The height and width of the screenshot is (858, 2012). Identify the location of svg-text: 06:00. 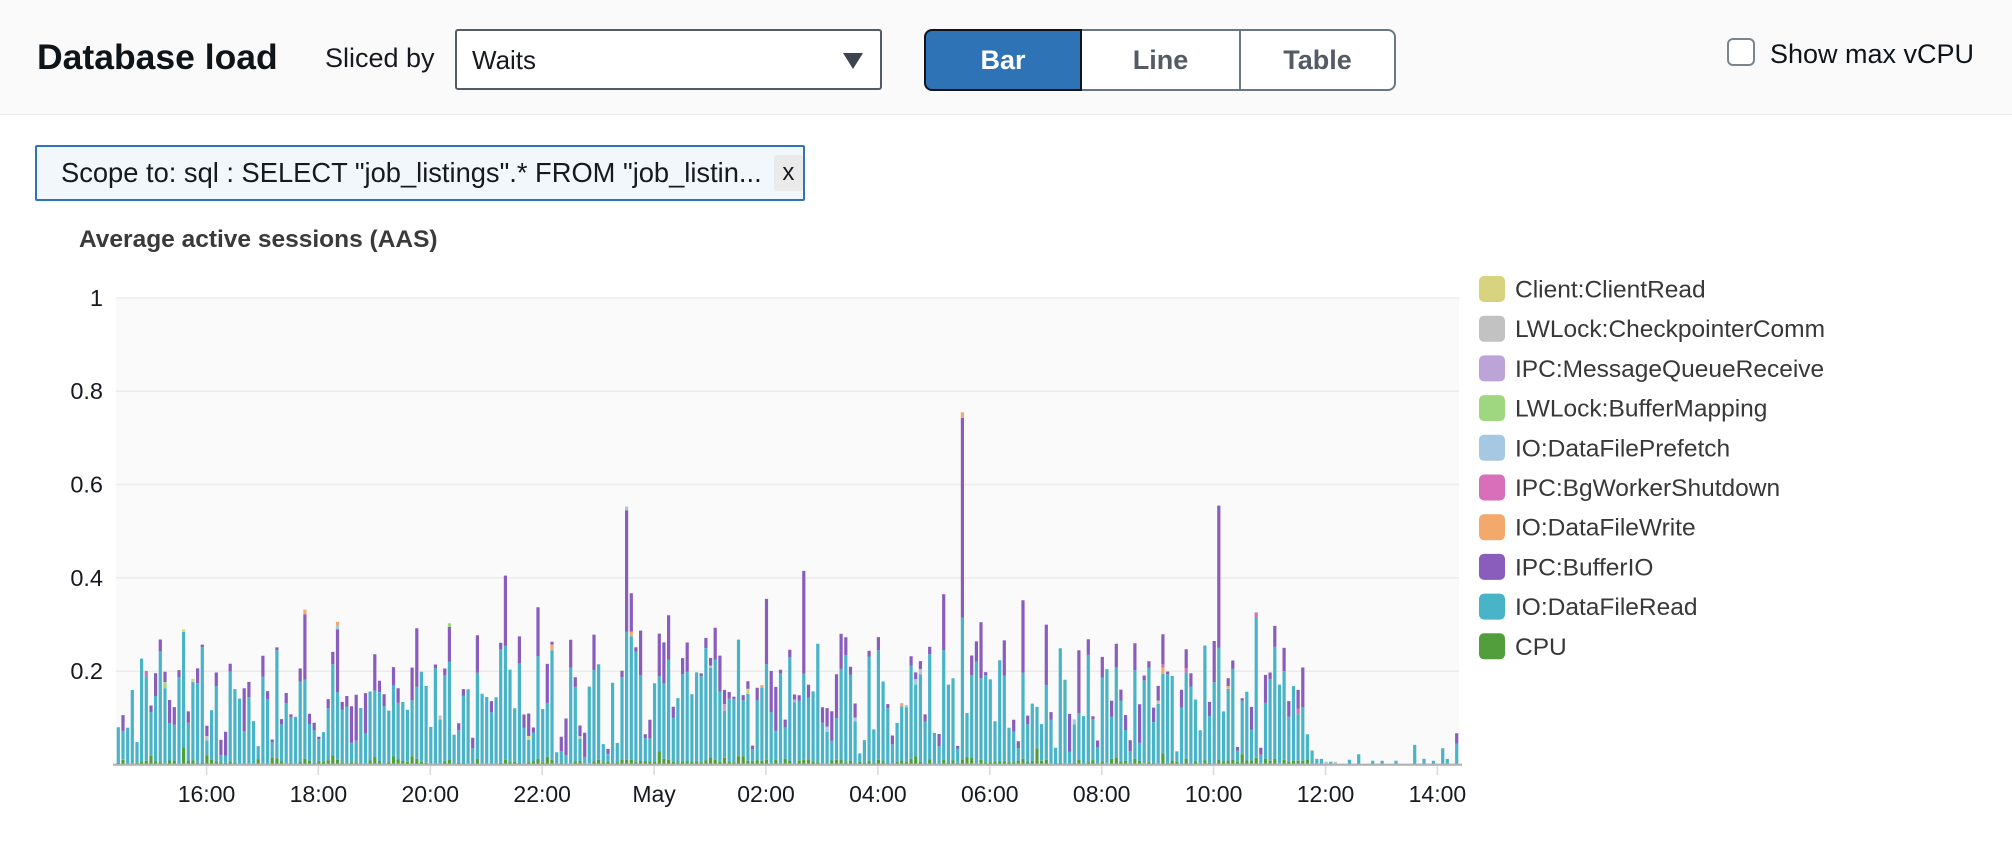
(990, 794).